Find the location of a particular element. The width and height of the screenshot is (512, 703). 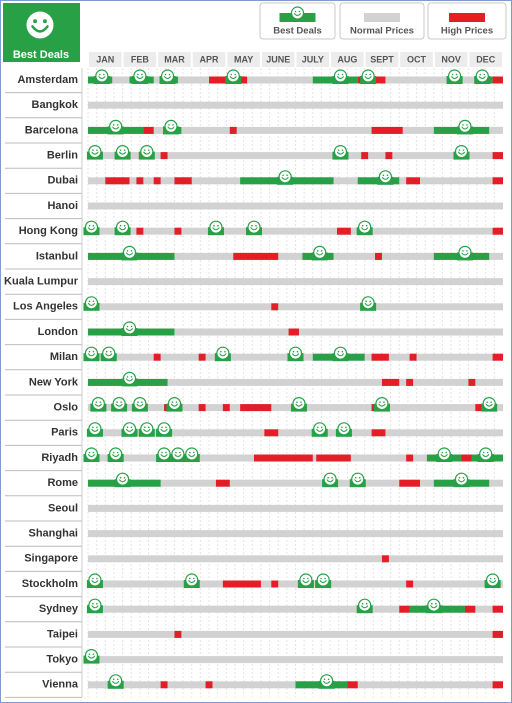

month-label: JUNE is located at coordinates (278, 59).